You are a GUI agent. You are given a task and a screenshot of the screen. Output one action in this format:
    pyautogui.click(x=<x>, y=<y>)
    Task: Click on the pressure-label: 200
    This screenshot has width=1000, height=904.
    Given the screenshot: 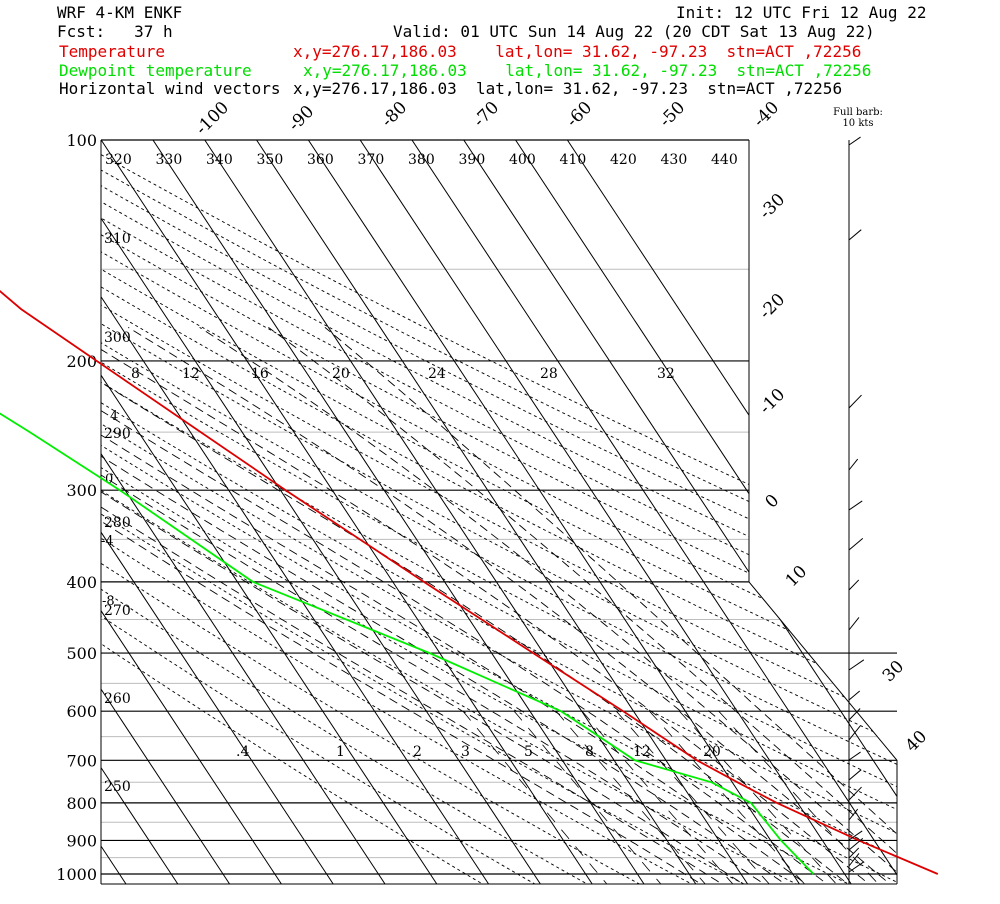 What is the action you would take?
    pyautogui.click(x=81, y=361)
    